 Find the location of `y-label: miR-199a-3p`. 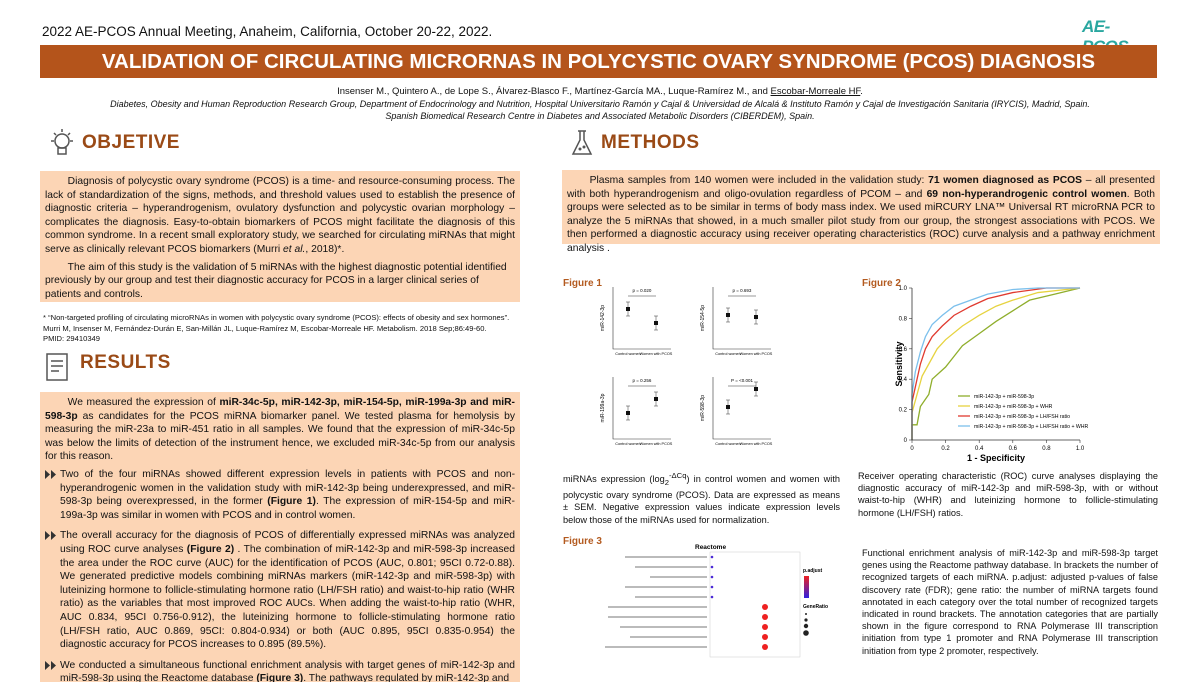

y-label: miR-199a-3p is located at coordinates (603, 407).